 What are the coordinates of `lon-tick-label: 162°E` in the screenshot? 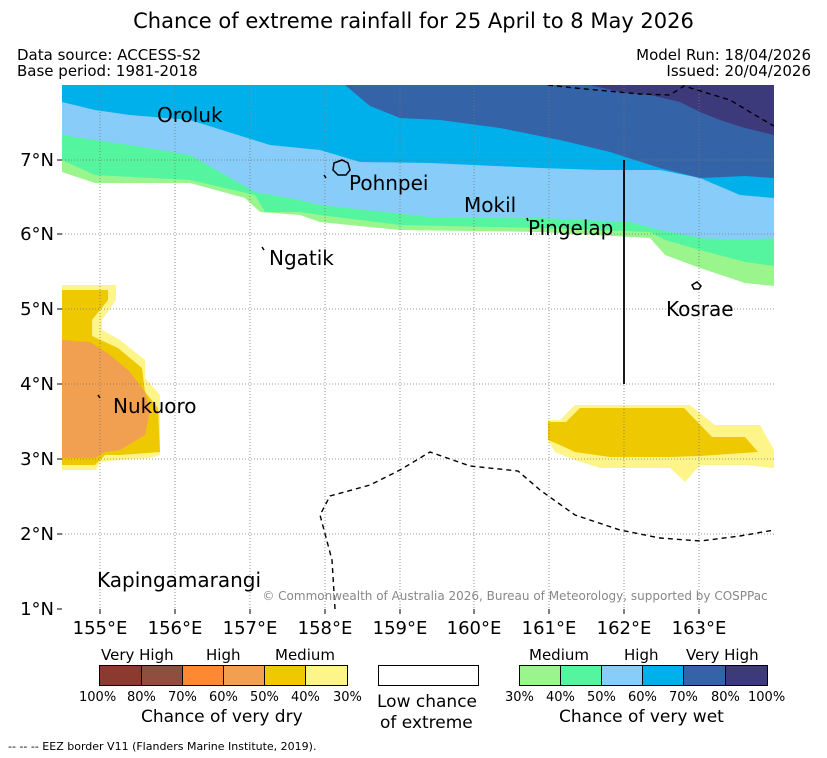 It's located at (624, 628).